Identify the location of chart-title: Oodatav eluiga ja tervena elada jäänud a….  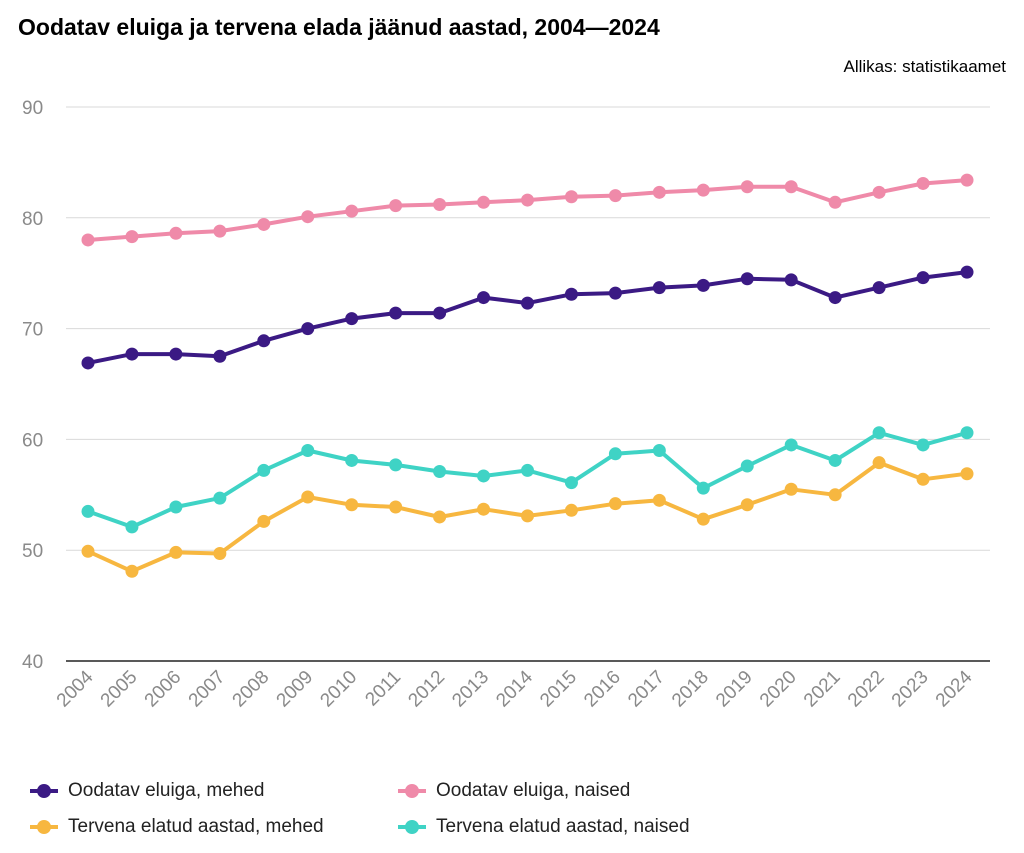
(339, 27).